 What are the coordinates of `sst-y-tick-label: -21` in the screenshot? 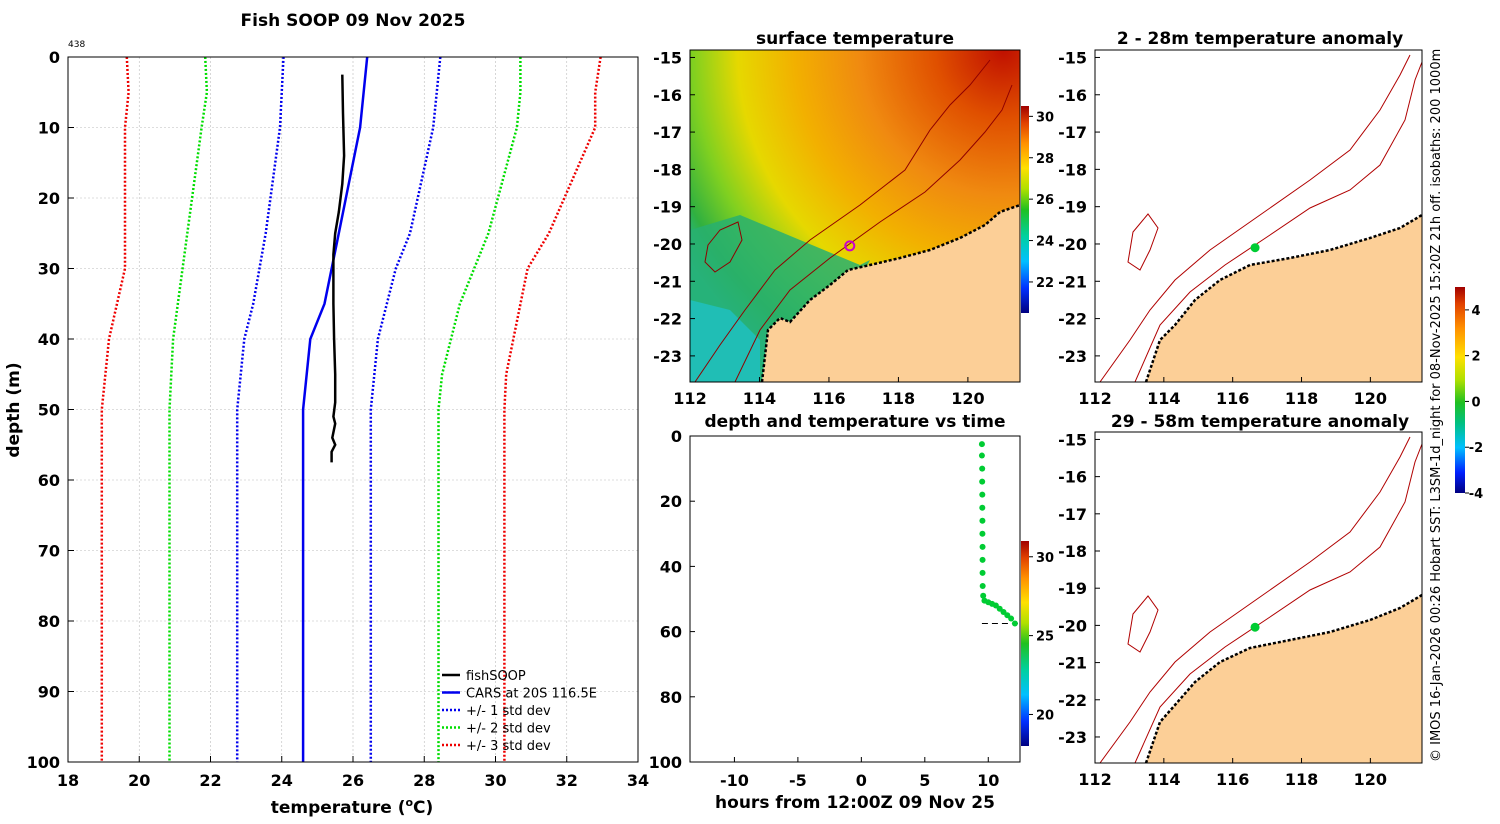 It's located at (667, 281).